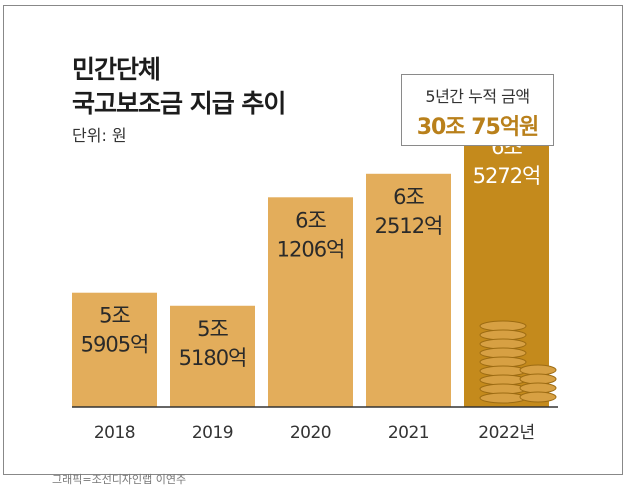 The height and width of the screenshot is (487, 630). What do you see at coordinates (310, 433) in the screenshot?
I see `x-tick-label: 2020` at bounding box center [310, 433].